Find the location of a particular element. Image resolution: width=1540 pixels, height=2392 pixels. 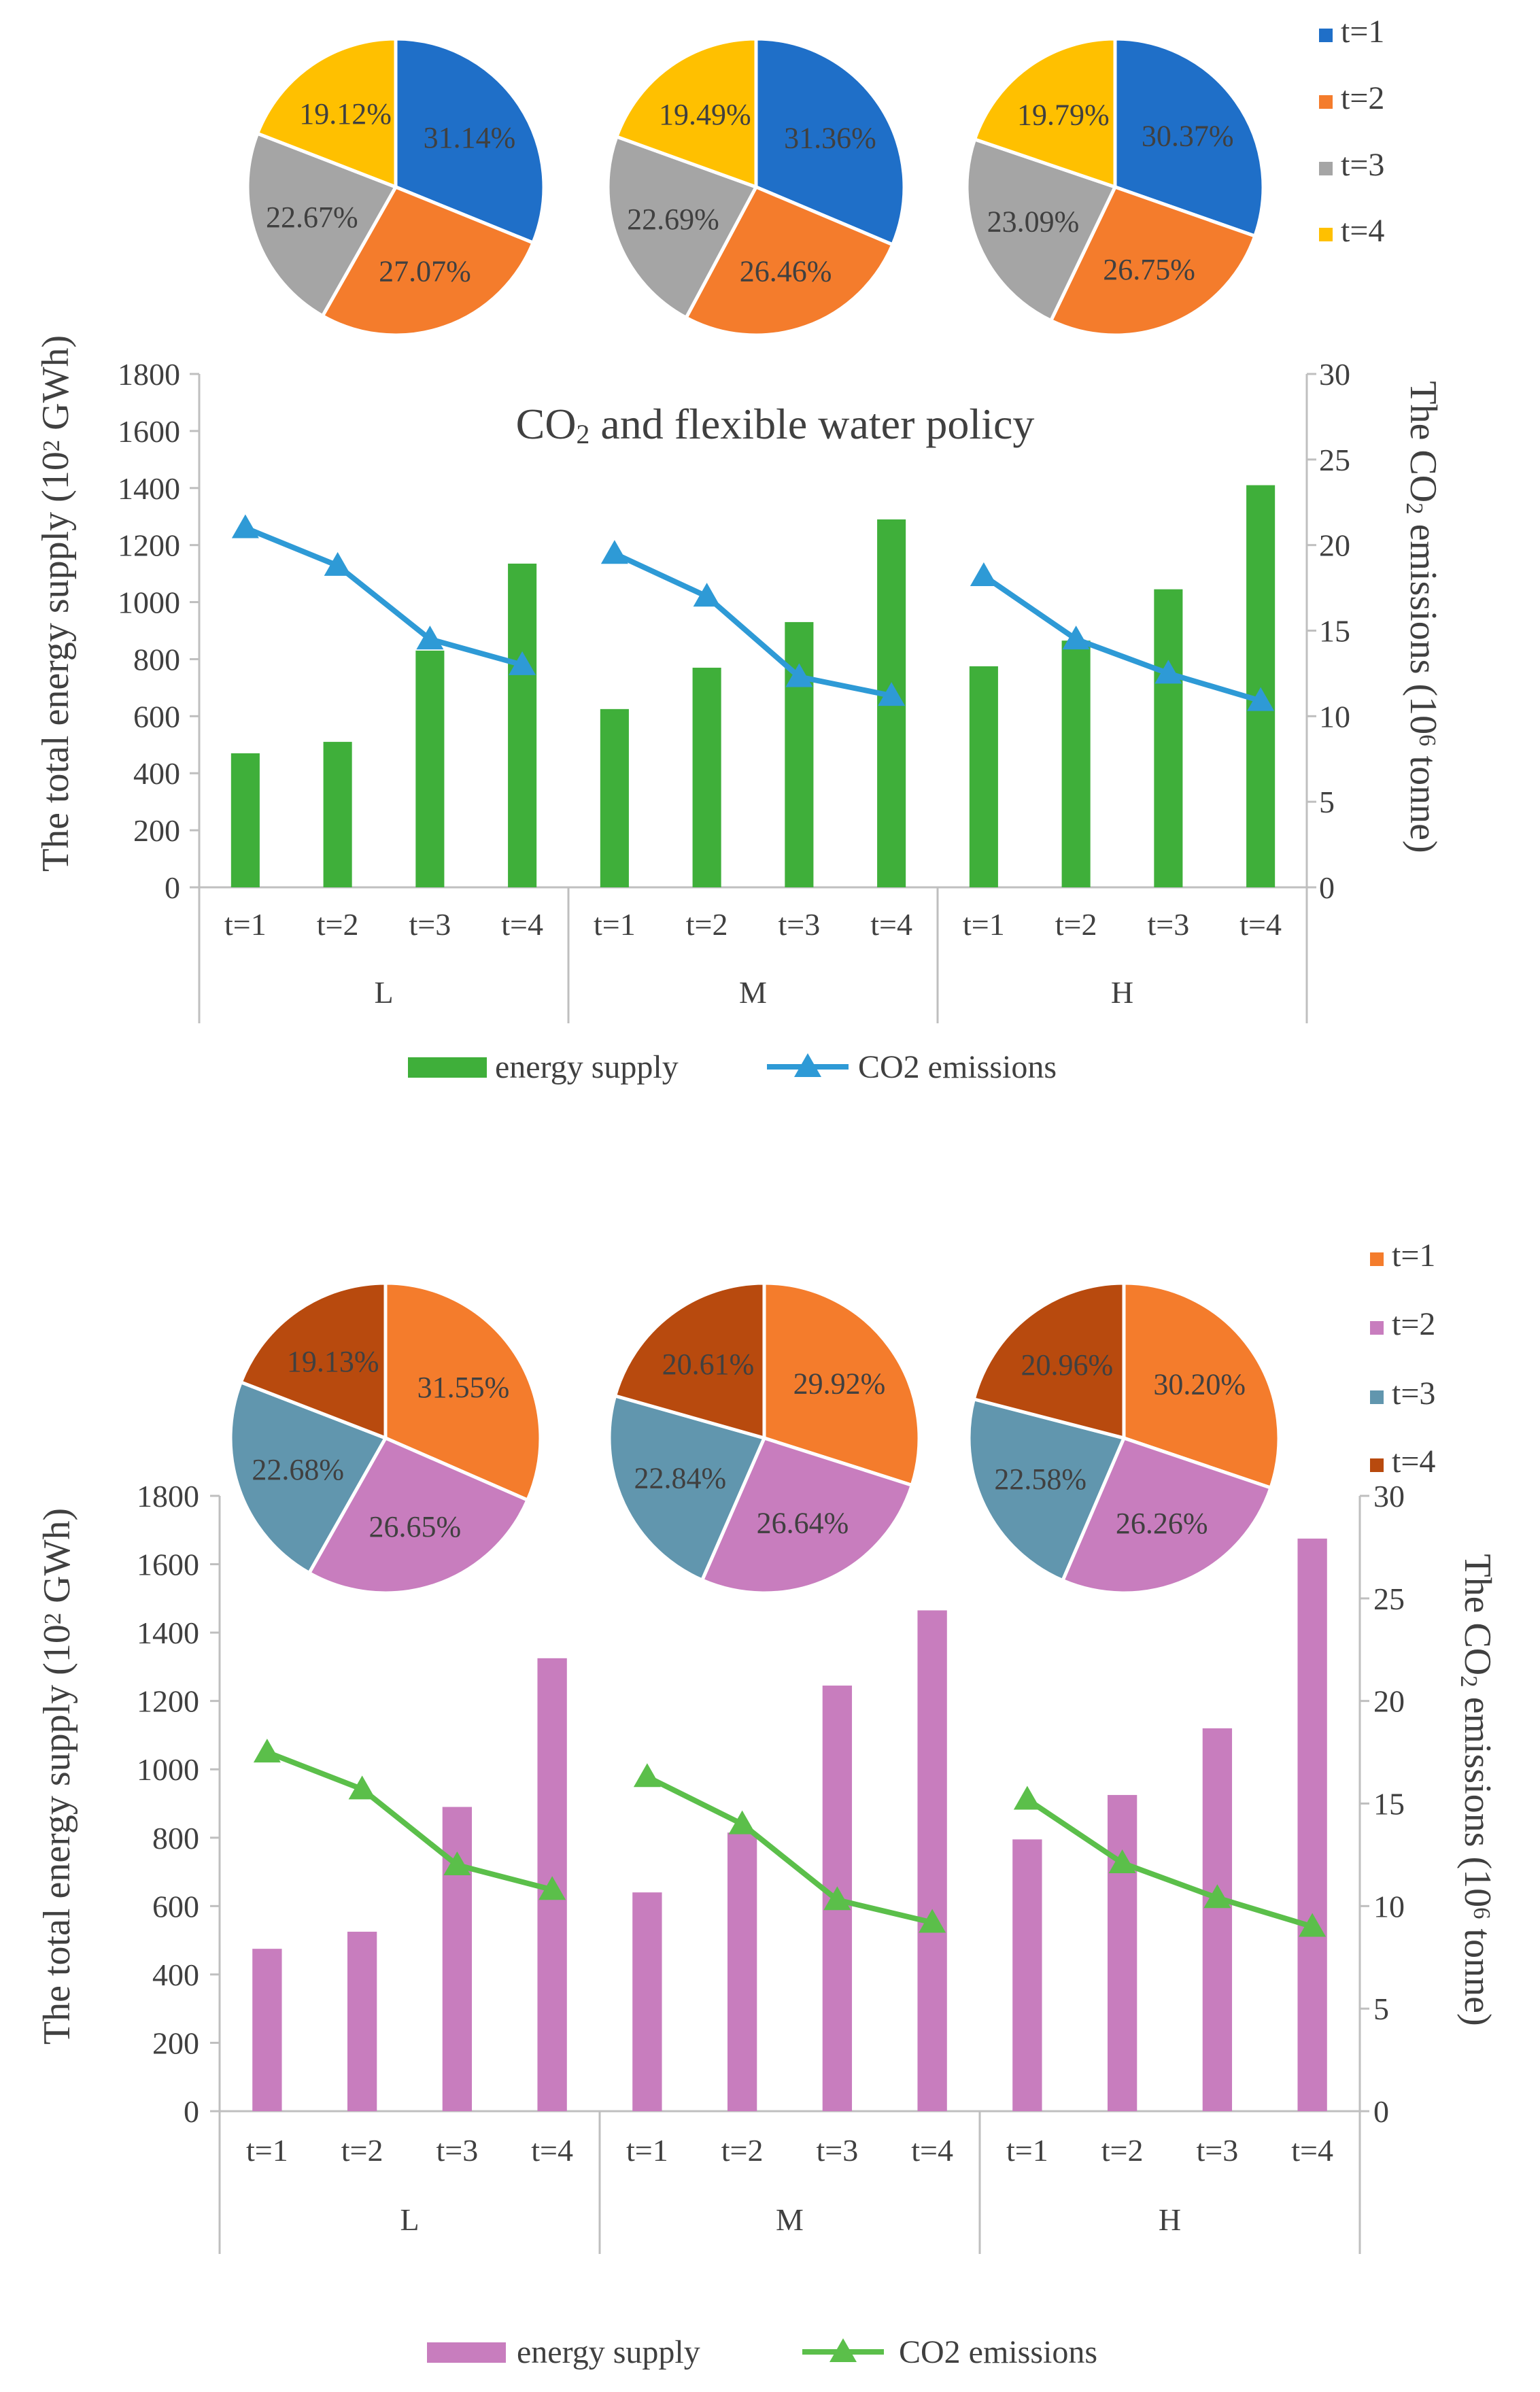

left-tick-label: 1000 is located at coordinates (149, 602).